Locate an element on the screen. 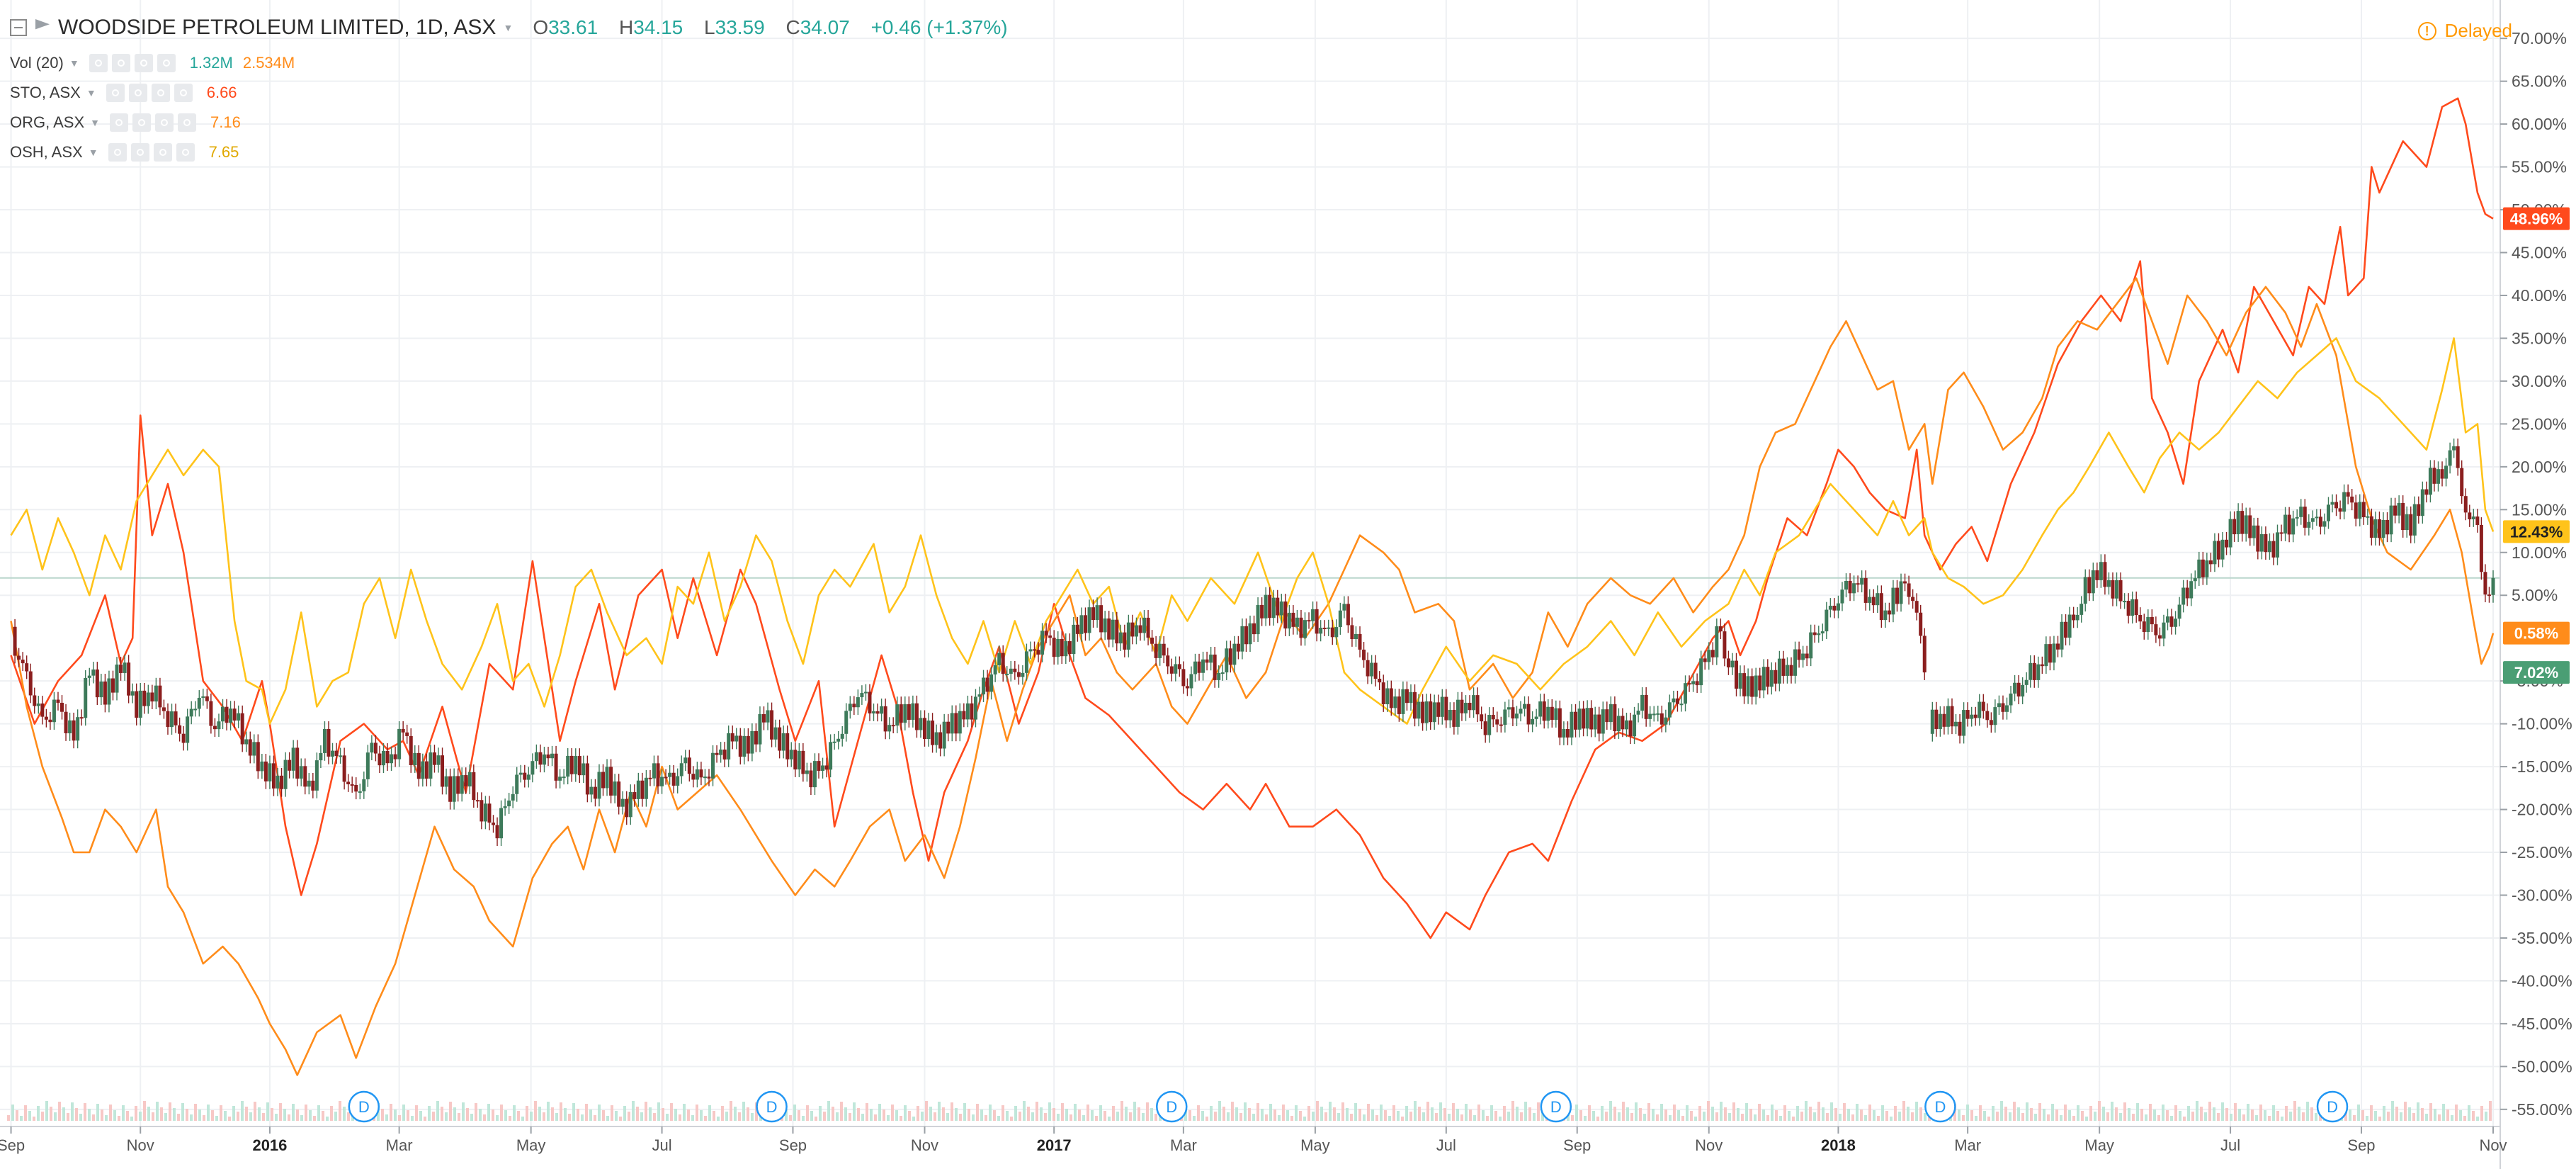  compare-name: ORG, ASX is located at coordinates (47, 122).